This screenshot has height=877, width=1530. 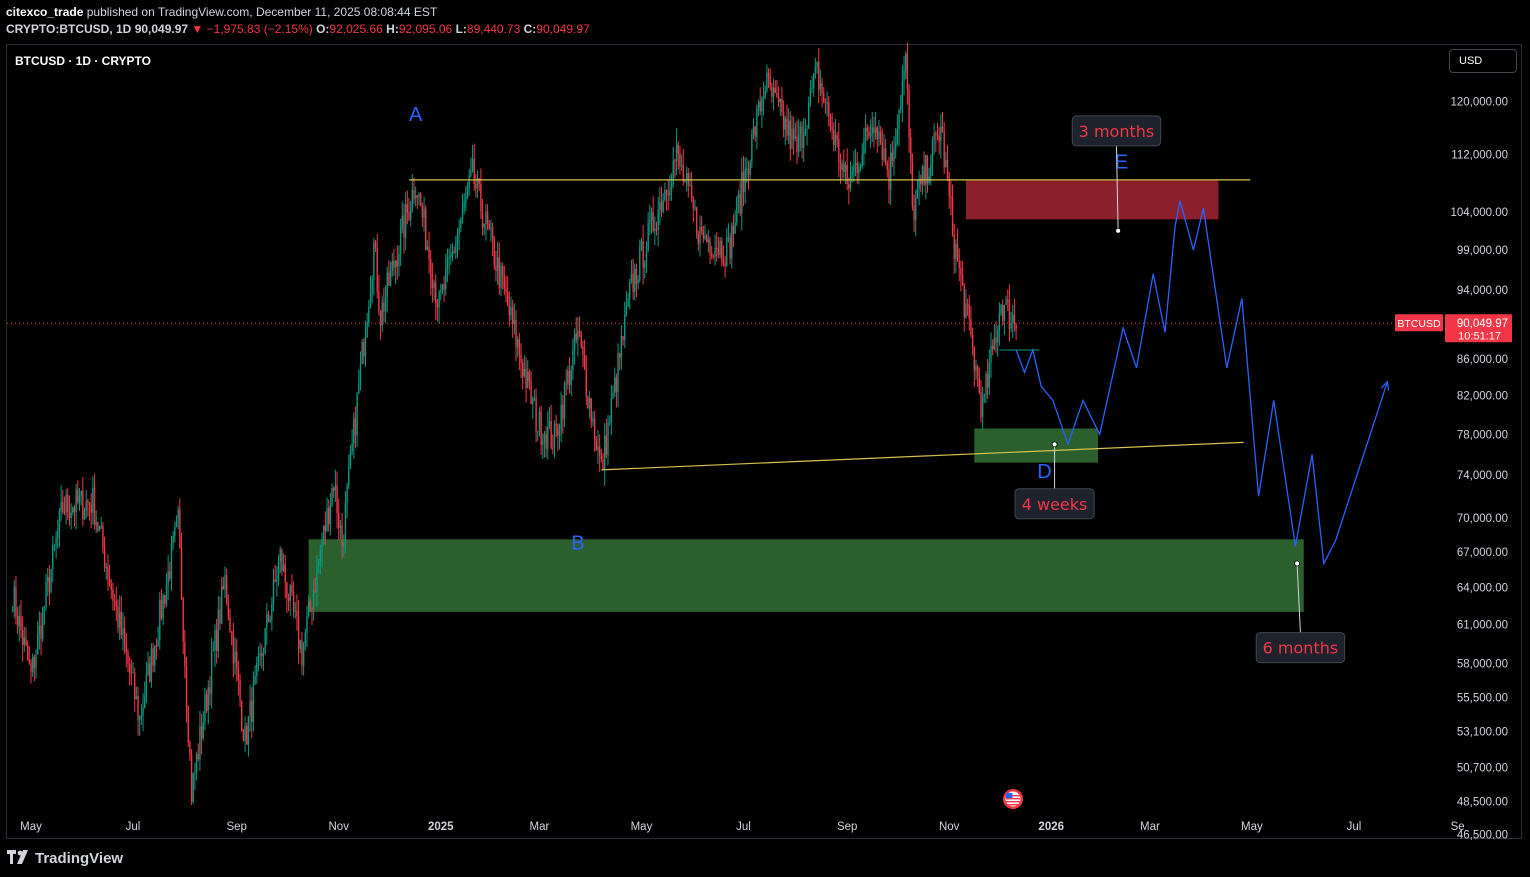 I want to click on currency-button: USD, so click(x=1483, y=61).